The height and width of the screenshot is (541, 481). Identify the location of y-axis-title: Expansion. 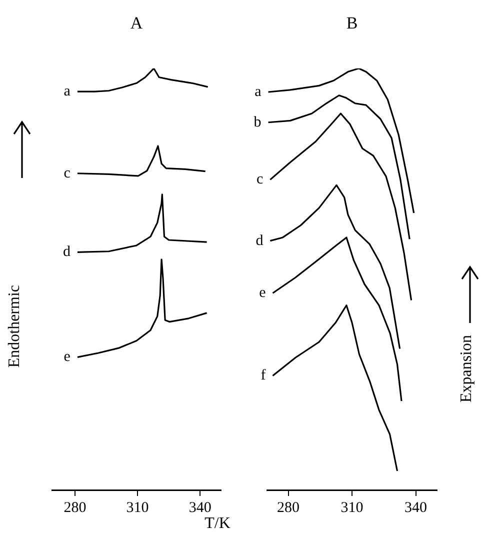
(466, 369).